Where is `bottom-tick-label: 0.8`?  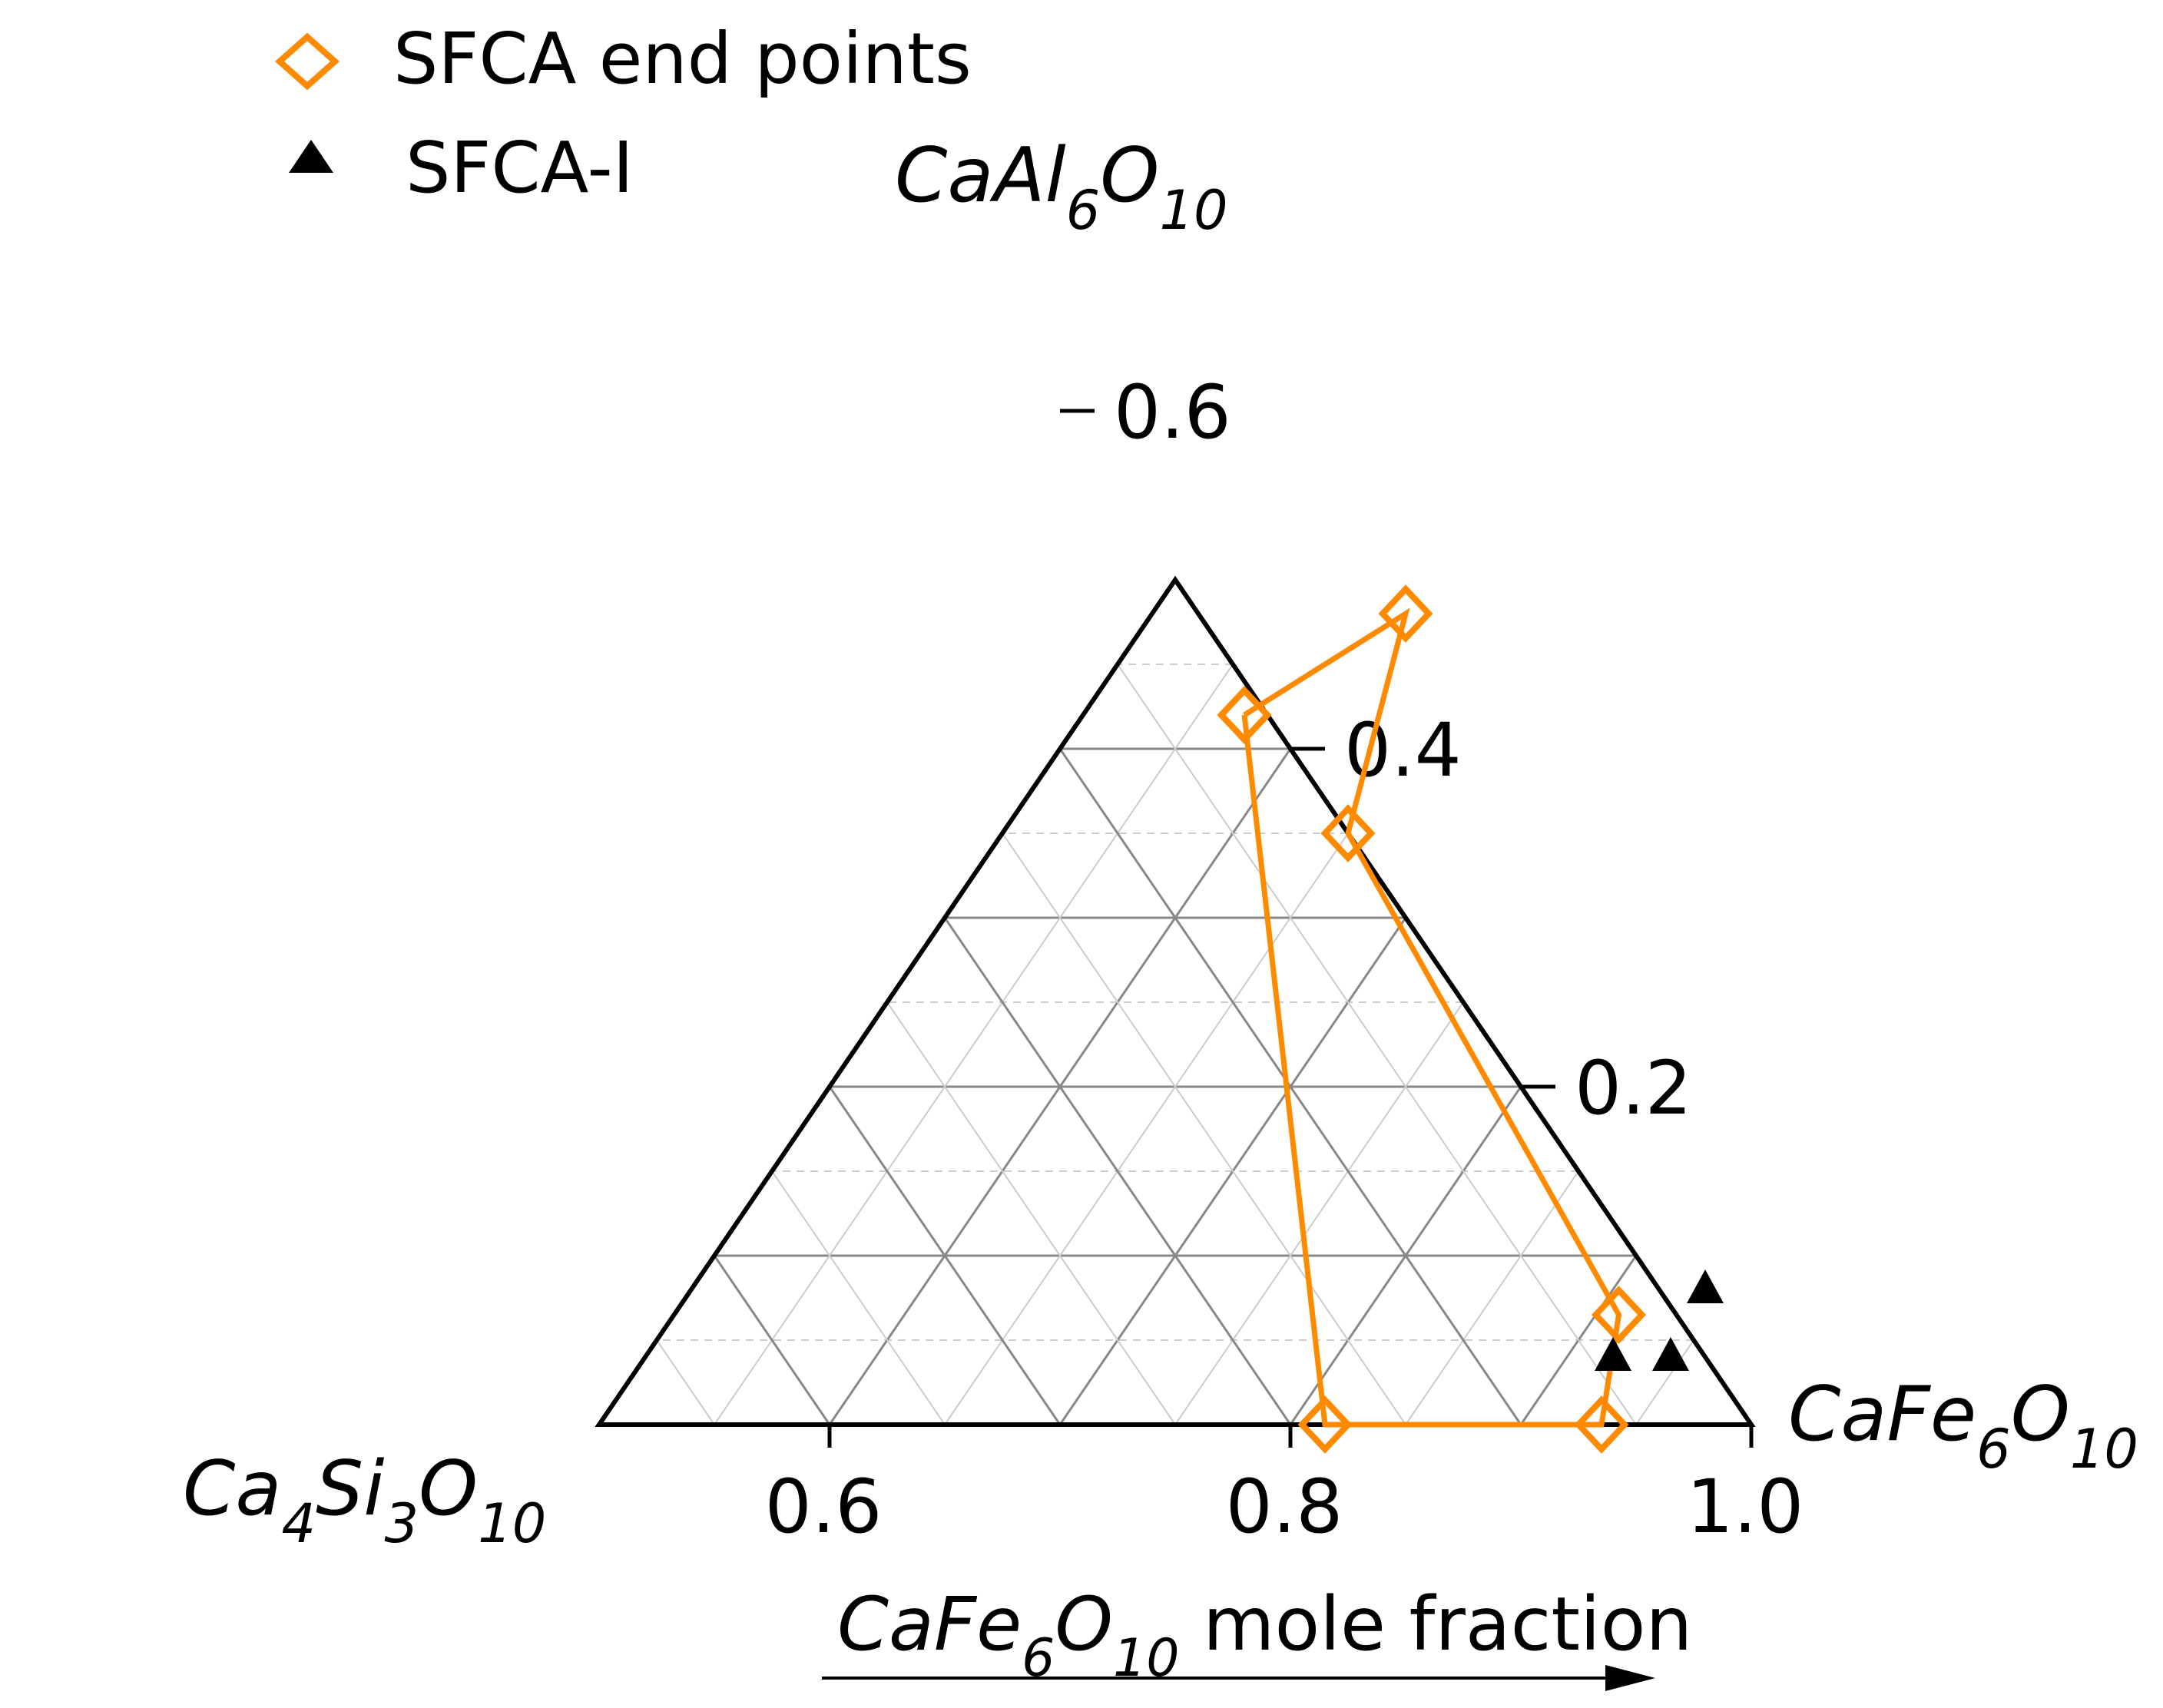
bottom-tick-label: 0.8 is located at coordinates (1284, 1507).